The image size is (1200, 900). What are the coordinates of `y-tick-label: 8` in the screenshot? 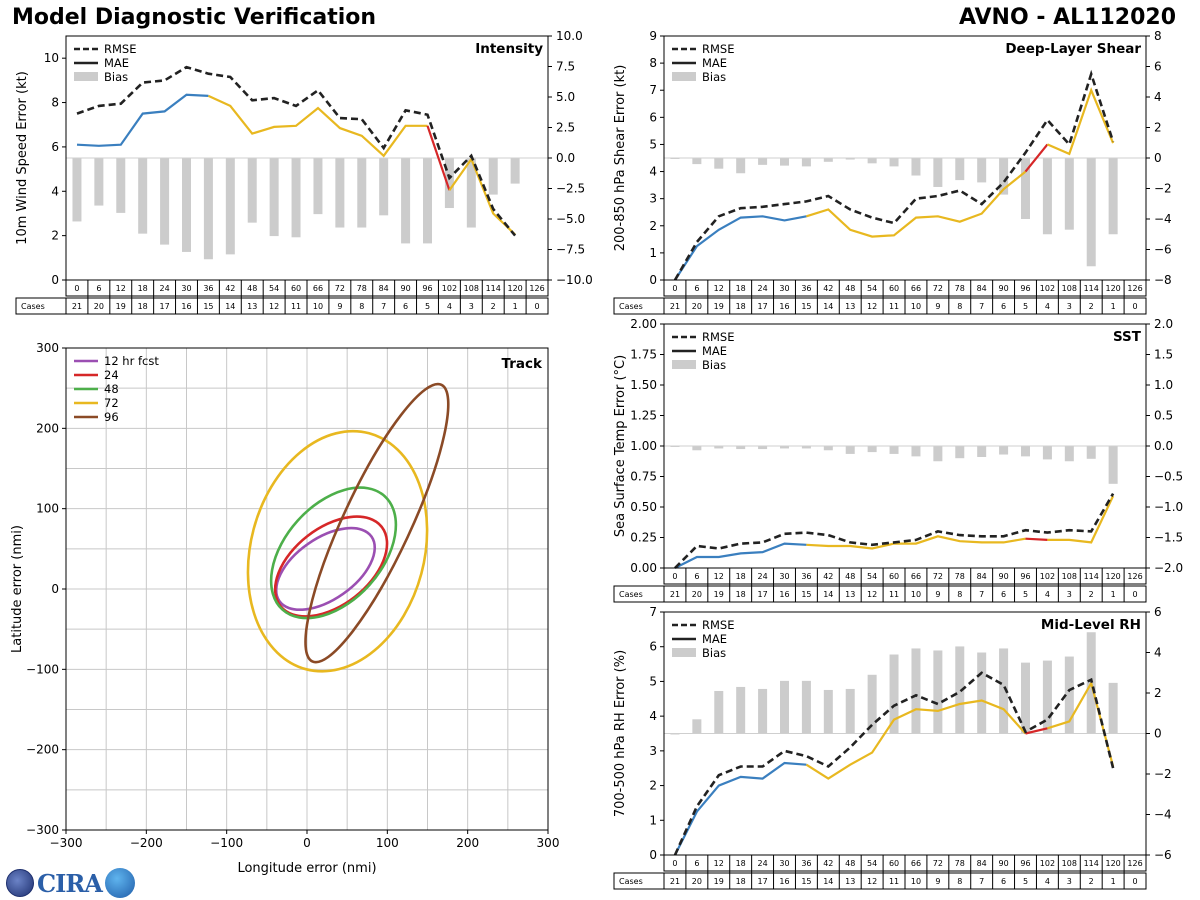 It's located at (653, 63).